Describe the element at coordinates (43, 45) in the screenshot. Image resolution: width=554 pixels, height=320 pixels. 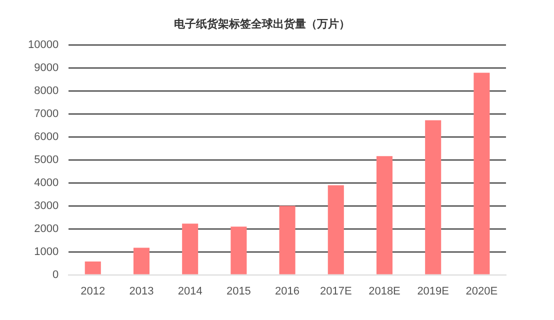
I see `y-tick-label: 10000` at that location.